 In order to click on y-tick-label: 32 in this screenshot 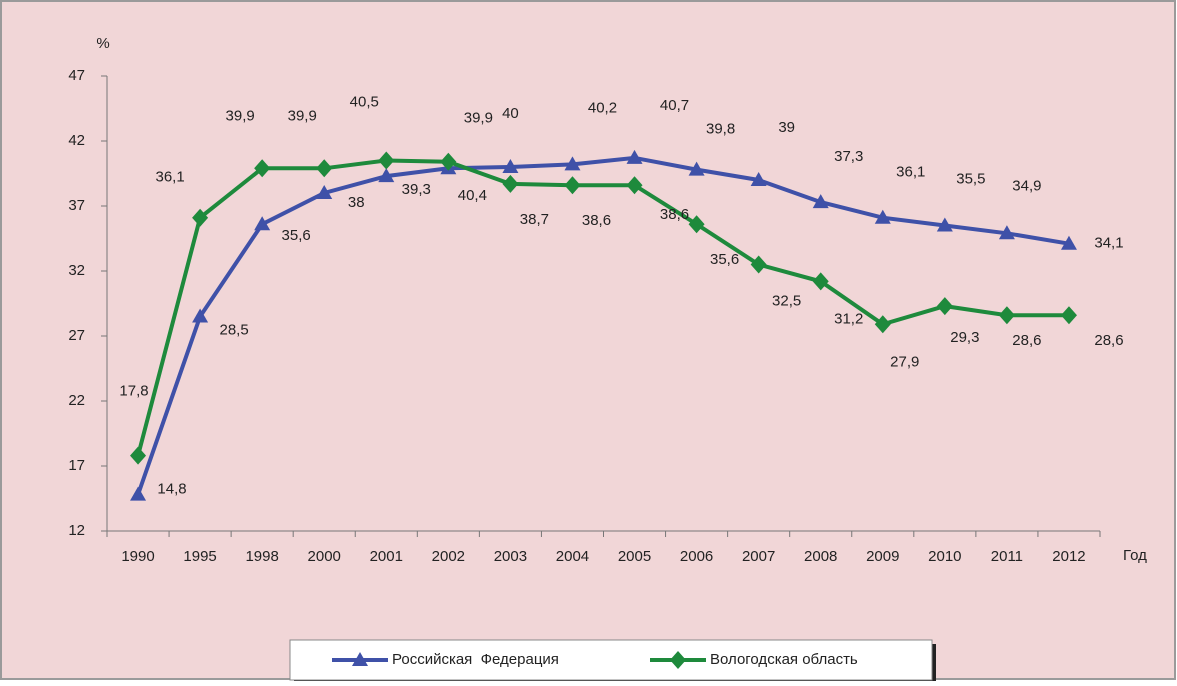, I will do `click(76, 270)`.